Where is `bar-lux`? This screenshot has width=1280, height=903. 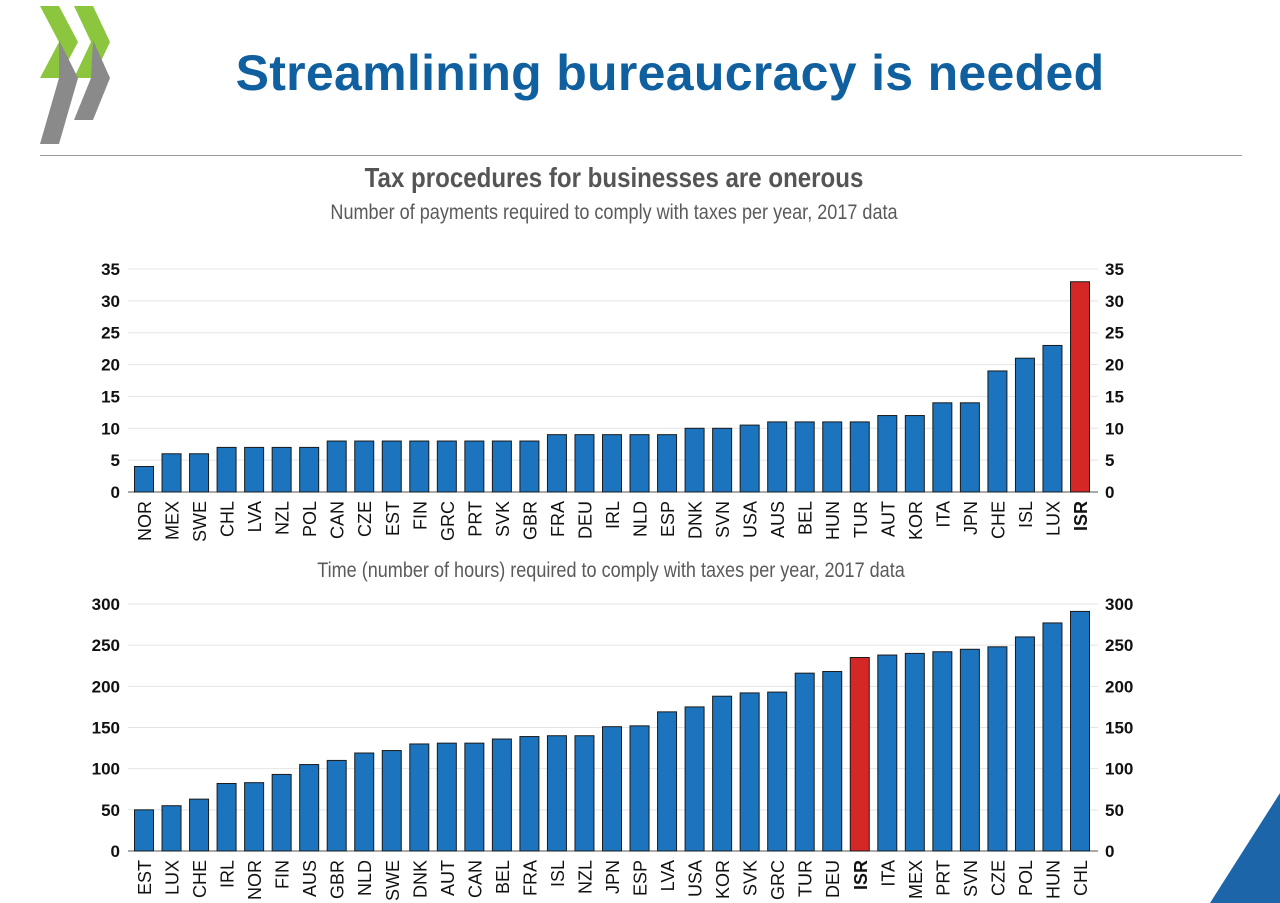
bar-lux is located at coordinates (171, 828).